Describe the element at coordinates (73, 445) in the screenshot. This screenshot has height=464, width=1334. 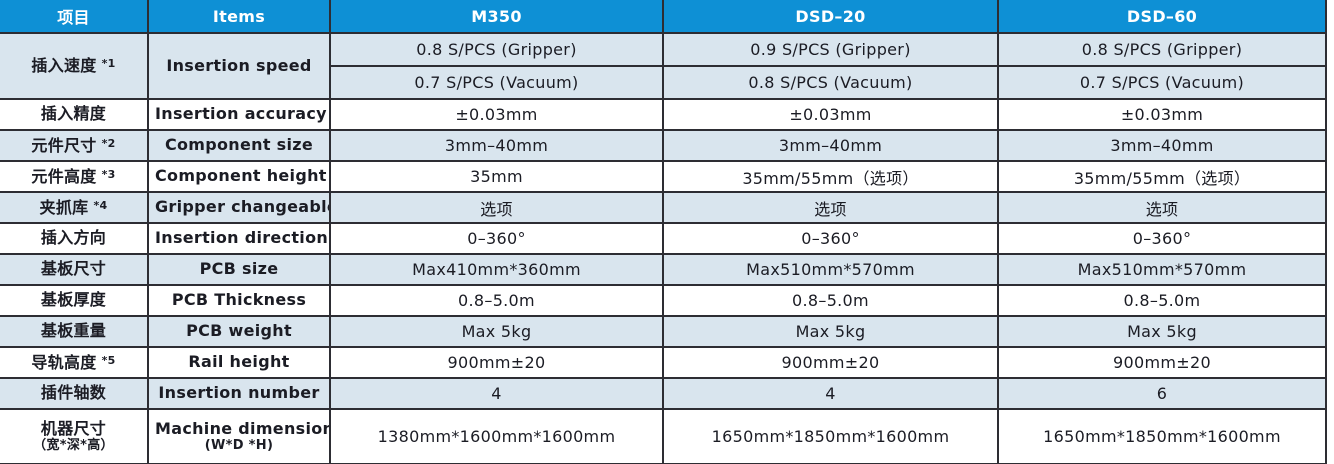
I see `row-label-zh-subtext: （宽*深*高）` at that location.